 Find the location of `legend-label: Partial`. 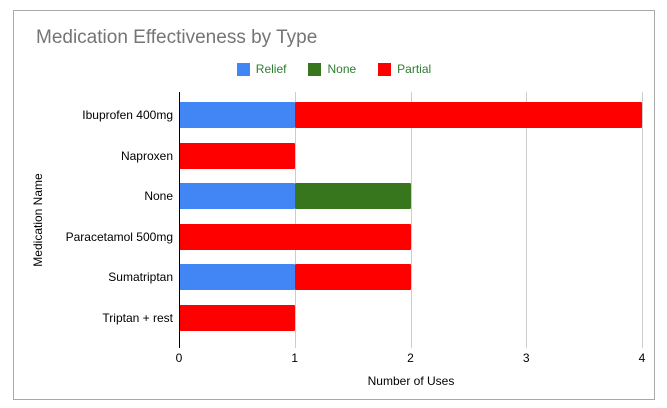

legend-label: Partial is located at coordinates (414, 69).